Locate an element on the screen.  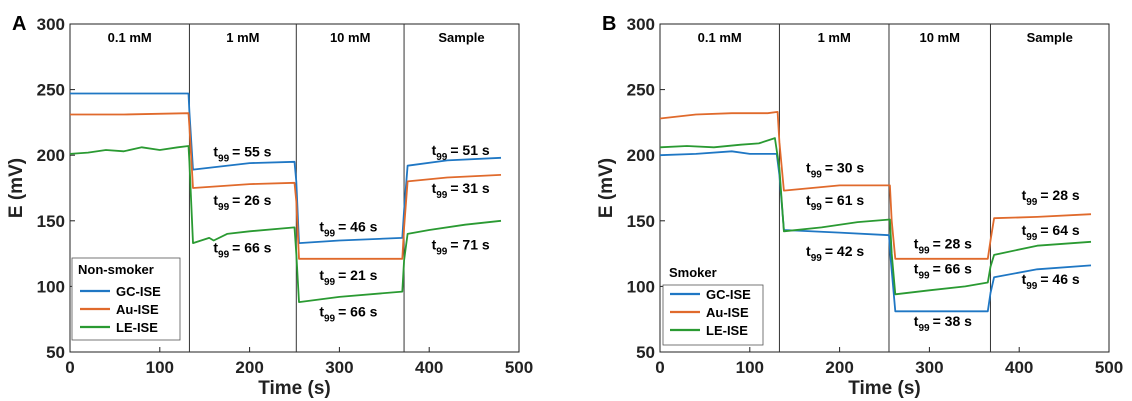
legend-box is located at coordinates (126, 299).